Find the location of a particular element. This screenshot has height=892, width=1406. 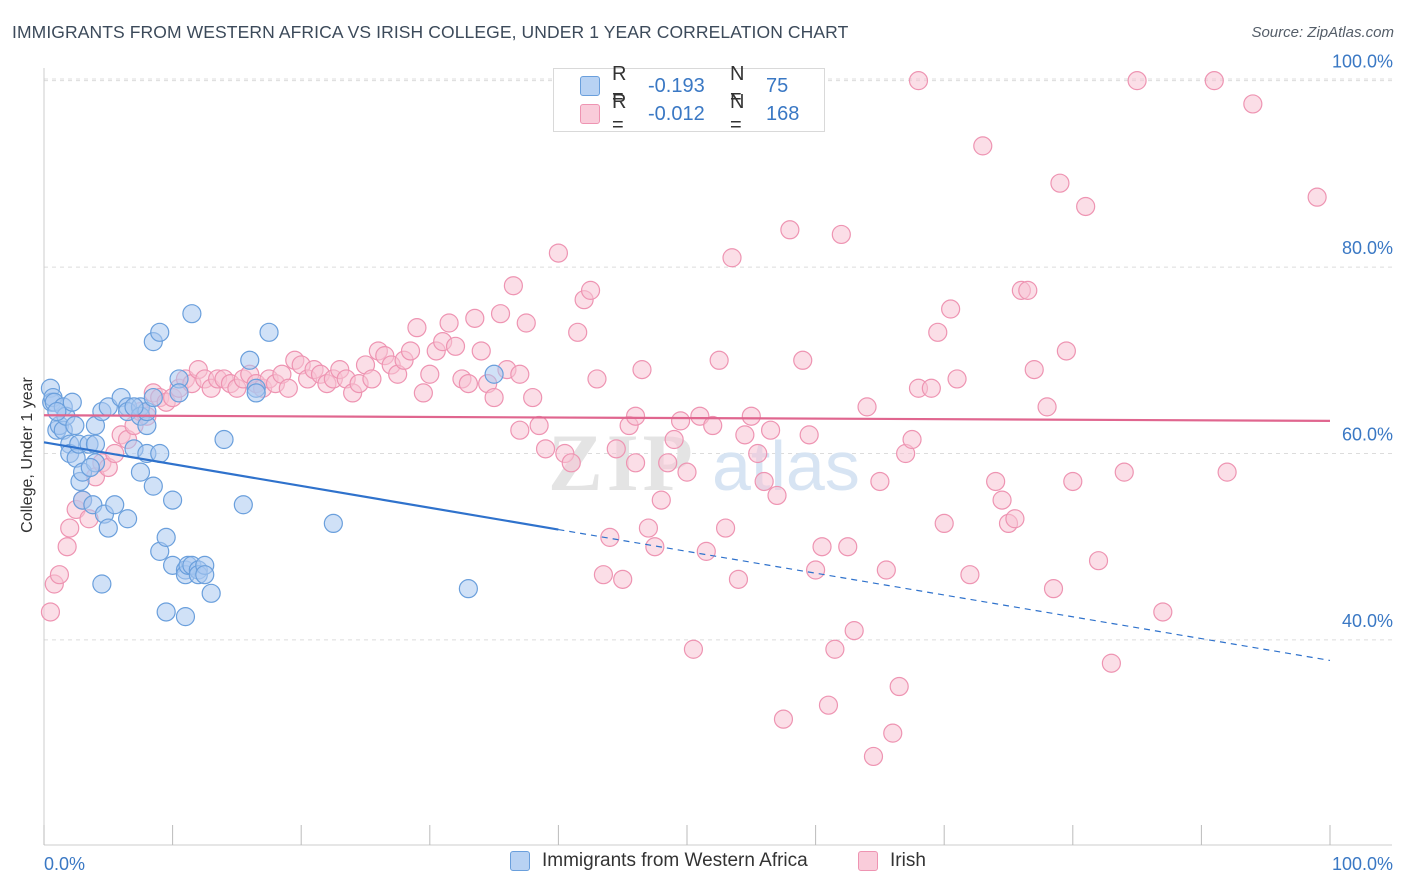

series-legend-irish: Irish is located at coordinates (892, 861).